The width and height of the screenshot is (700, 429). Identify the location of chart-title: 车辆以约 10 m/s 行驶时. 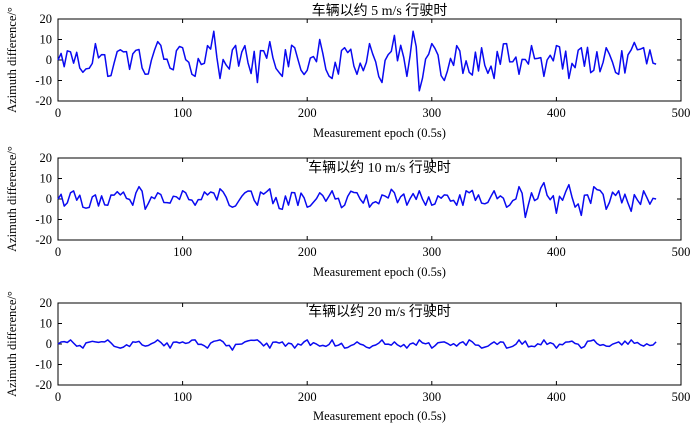
(379, 167).